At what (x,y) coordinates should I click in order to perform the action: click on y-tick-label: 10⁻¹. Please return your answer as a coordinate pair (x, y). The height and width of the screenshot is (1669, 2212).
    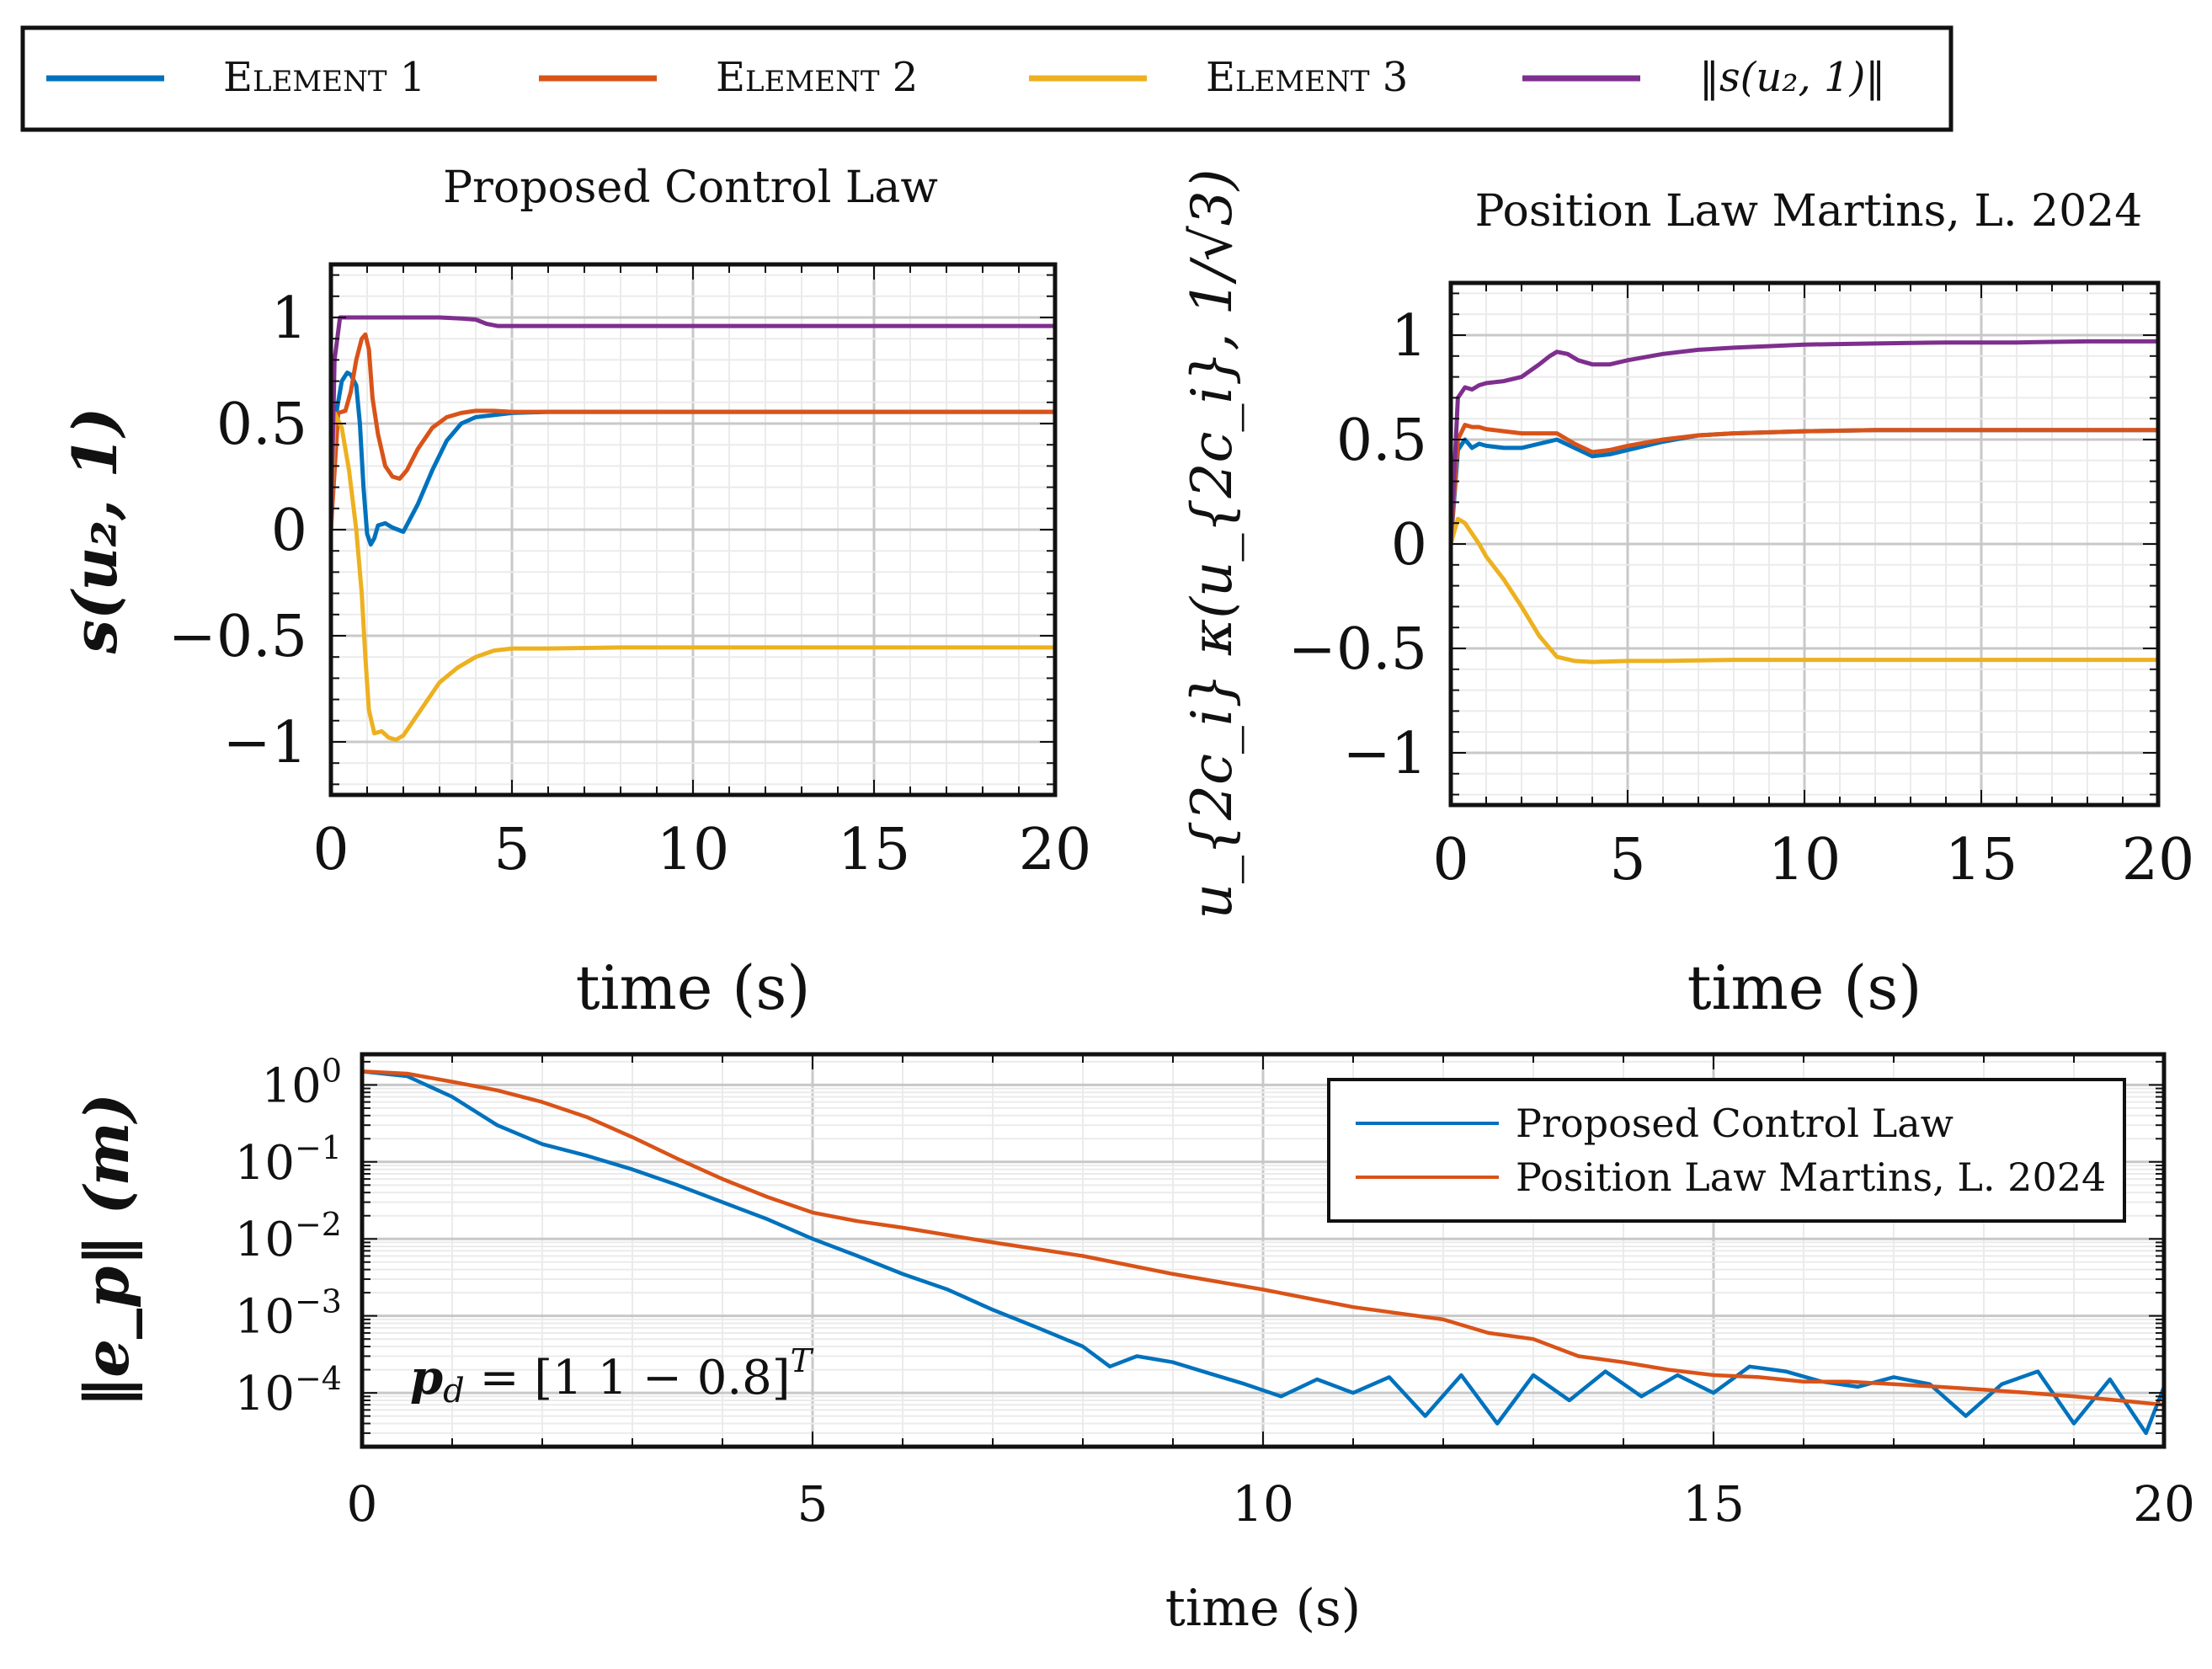
    Looking at the image, I should click on (288, 1160).